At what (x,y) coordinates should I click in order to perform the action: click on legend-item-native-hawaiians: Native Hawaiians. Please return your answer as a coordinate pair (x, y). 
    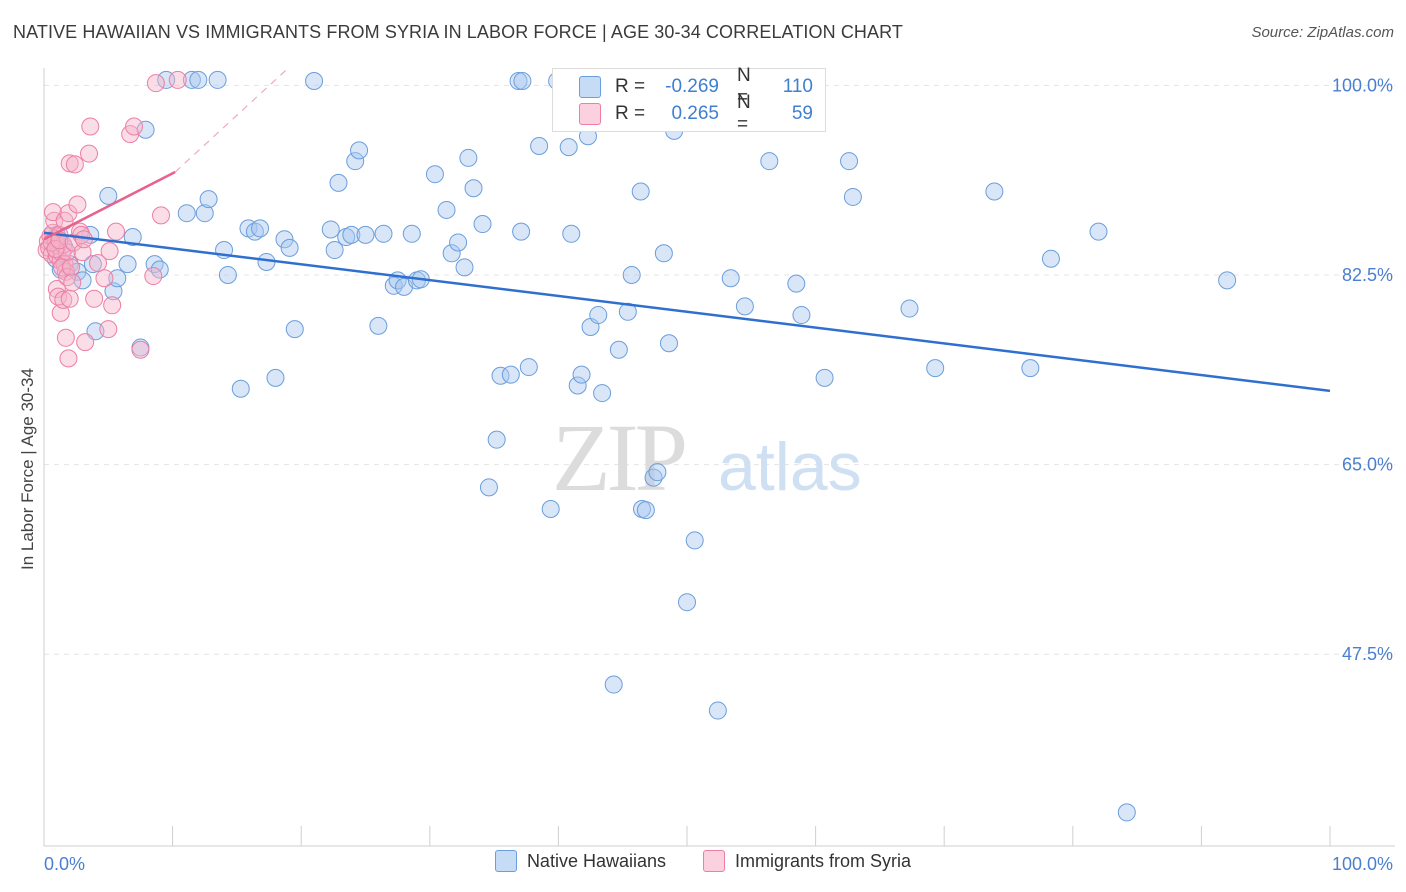
    Looking at the image, I should click on (580, 861).